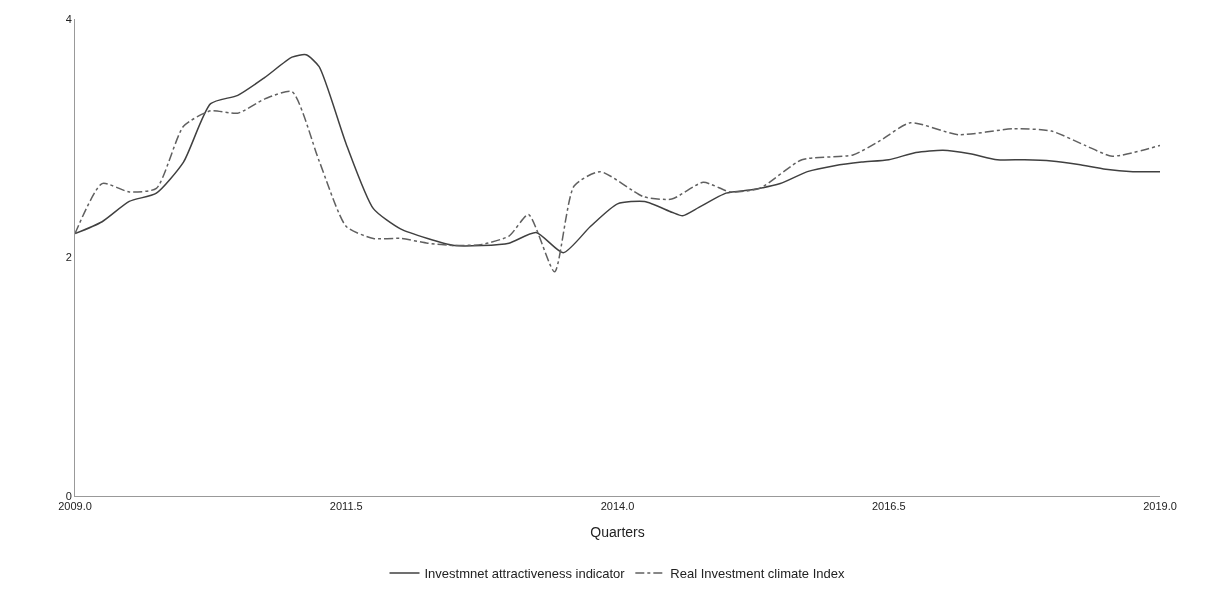 This screenshot has width=1208, height=600. I want to click on x-tick-label: 2016.5, so click(888, 506).